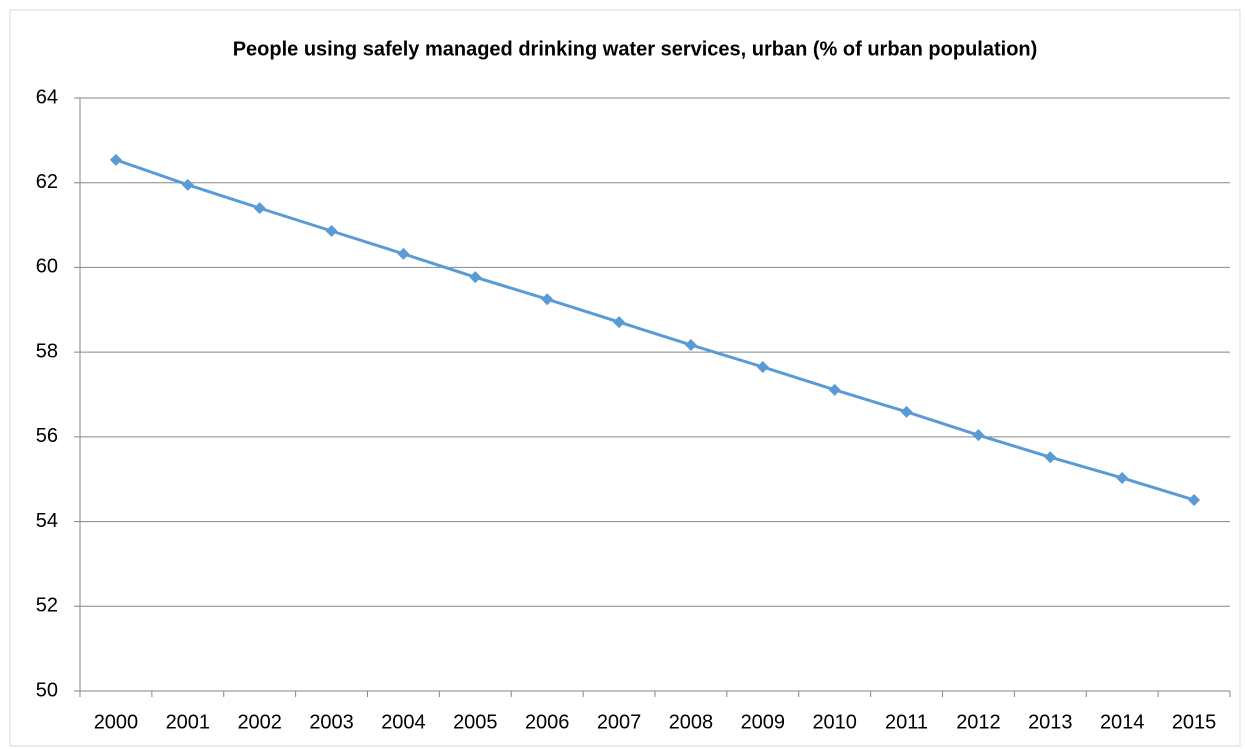  I want to click on y-tick-label: 64, so click(47, 97).